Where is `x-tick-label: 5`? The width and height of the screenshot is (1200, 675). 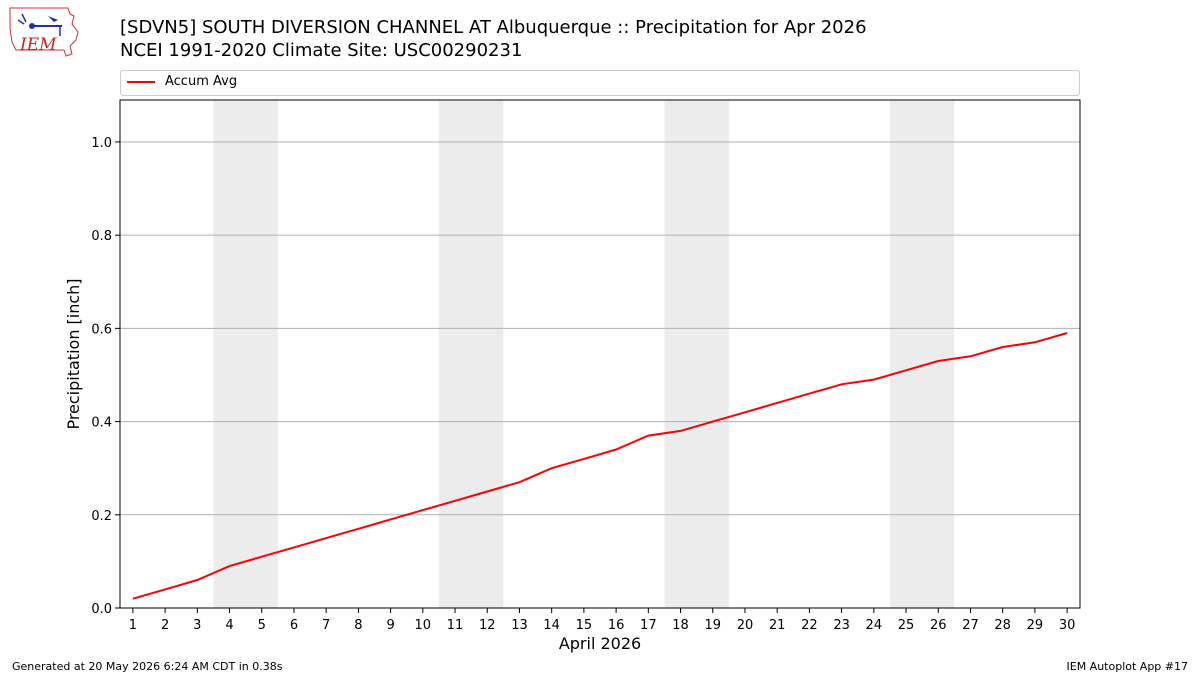
x-tick-label: 5 is located at coordinates (262, 625).